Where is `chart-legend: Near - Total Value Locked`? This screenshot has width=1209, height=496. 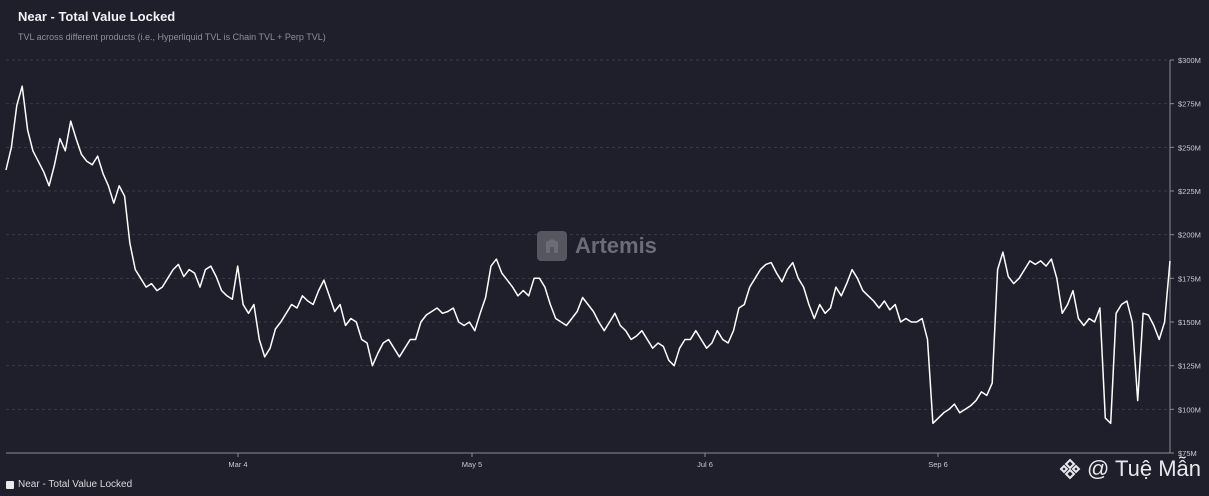 chart-legend: Near - Total Value Locked is located at coordinates (69, 484).